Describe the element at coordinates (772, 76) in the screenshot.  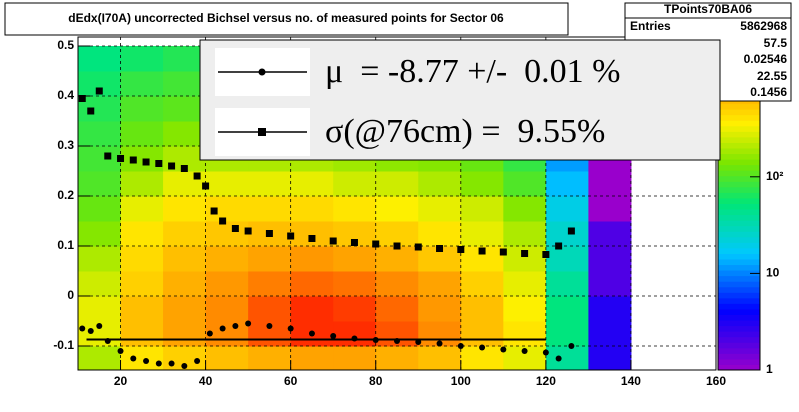
I see `stats-value: 22.55` at that location.